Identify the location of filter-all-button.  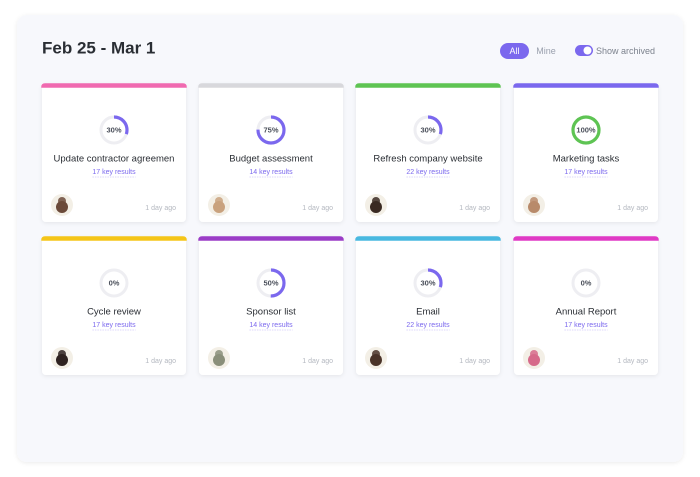
(514, 51).